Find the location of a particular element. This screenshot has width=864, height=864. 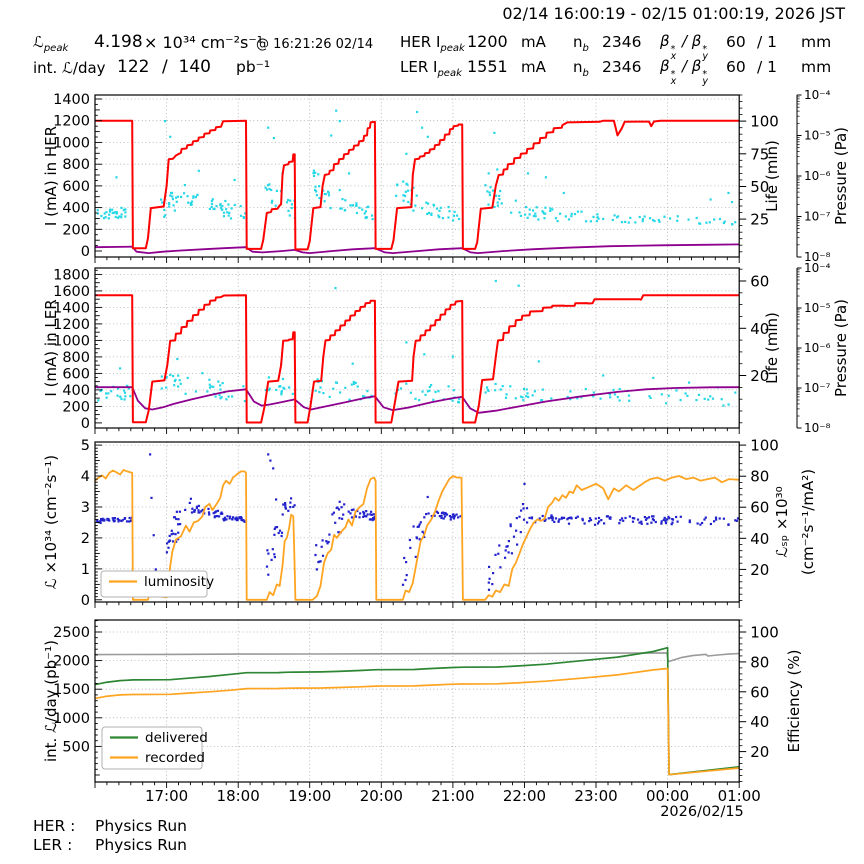

legend-label: delivered is located at coordinates (176, 738).